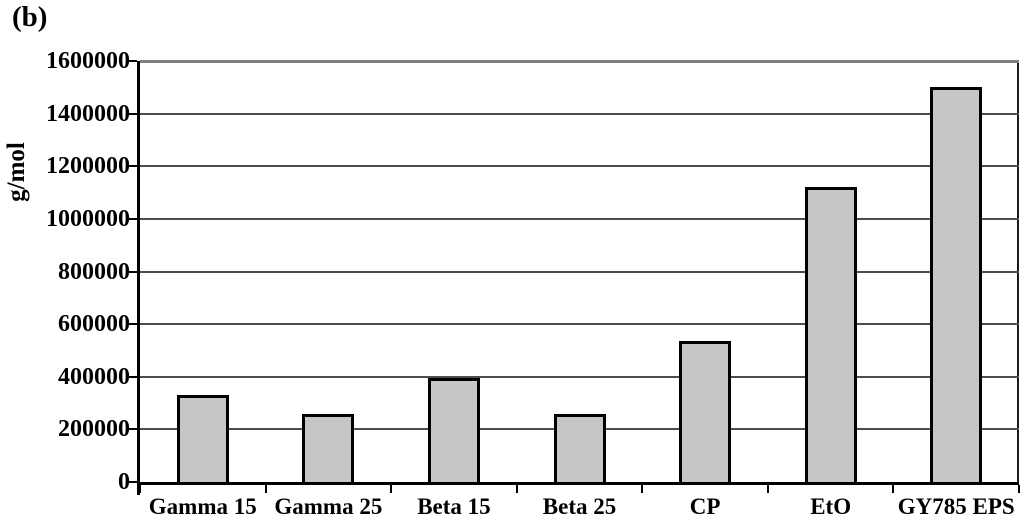 This screenshot has height=526, width=1024. I want to click on x-axis-category-label: GY785 EPS, so click(956, 506).